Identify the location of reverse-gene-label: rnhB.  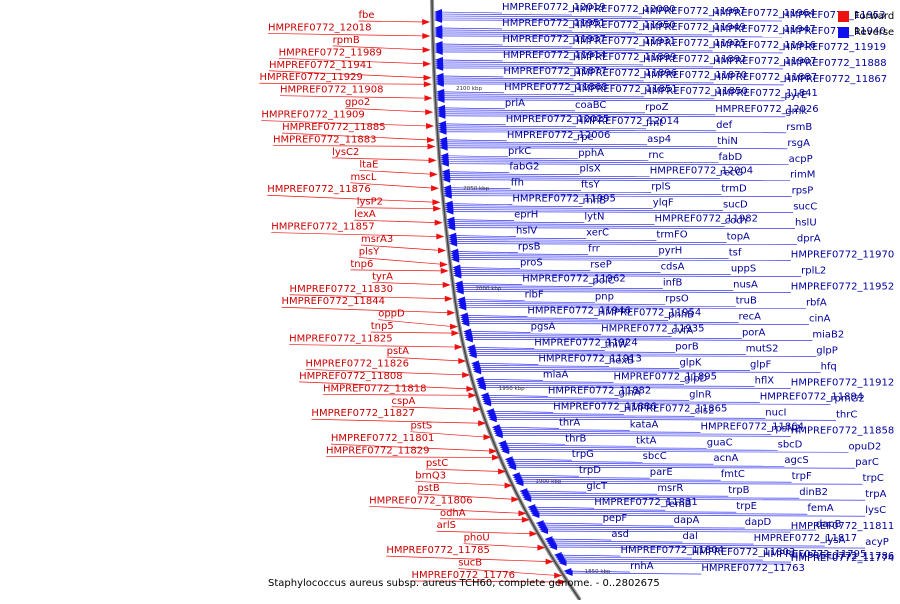
(595, 201).